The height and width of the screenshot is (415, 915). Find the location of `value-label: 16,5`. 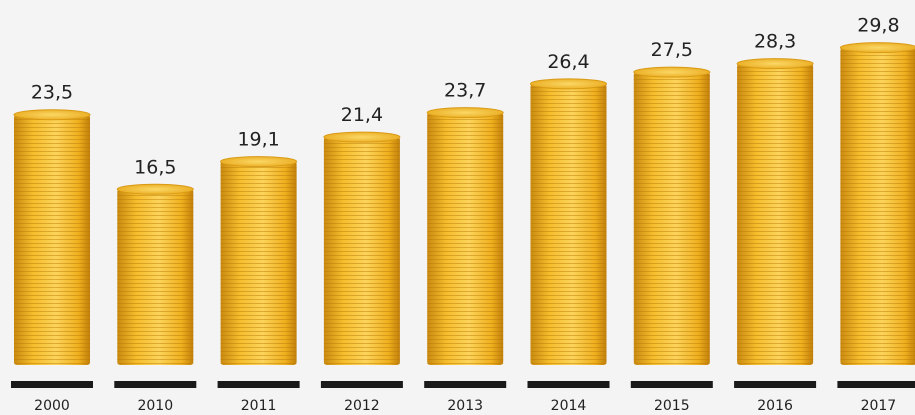

value-label: 16,5 is located at coordinates (155, 167).